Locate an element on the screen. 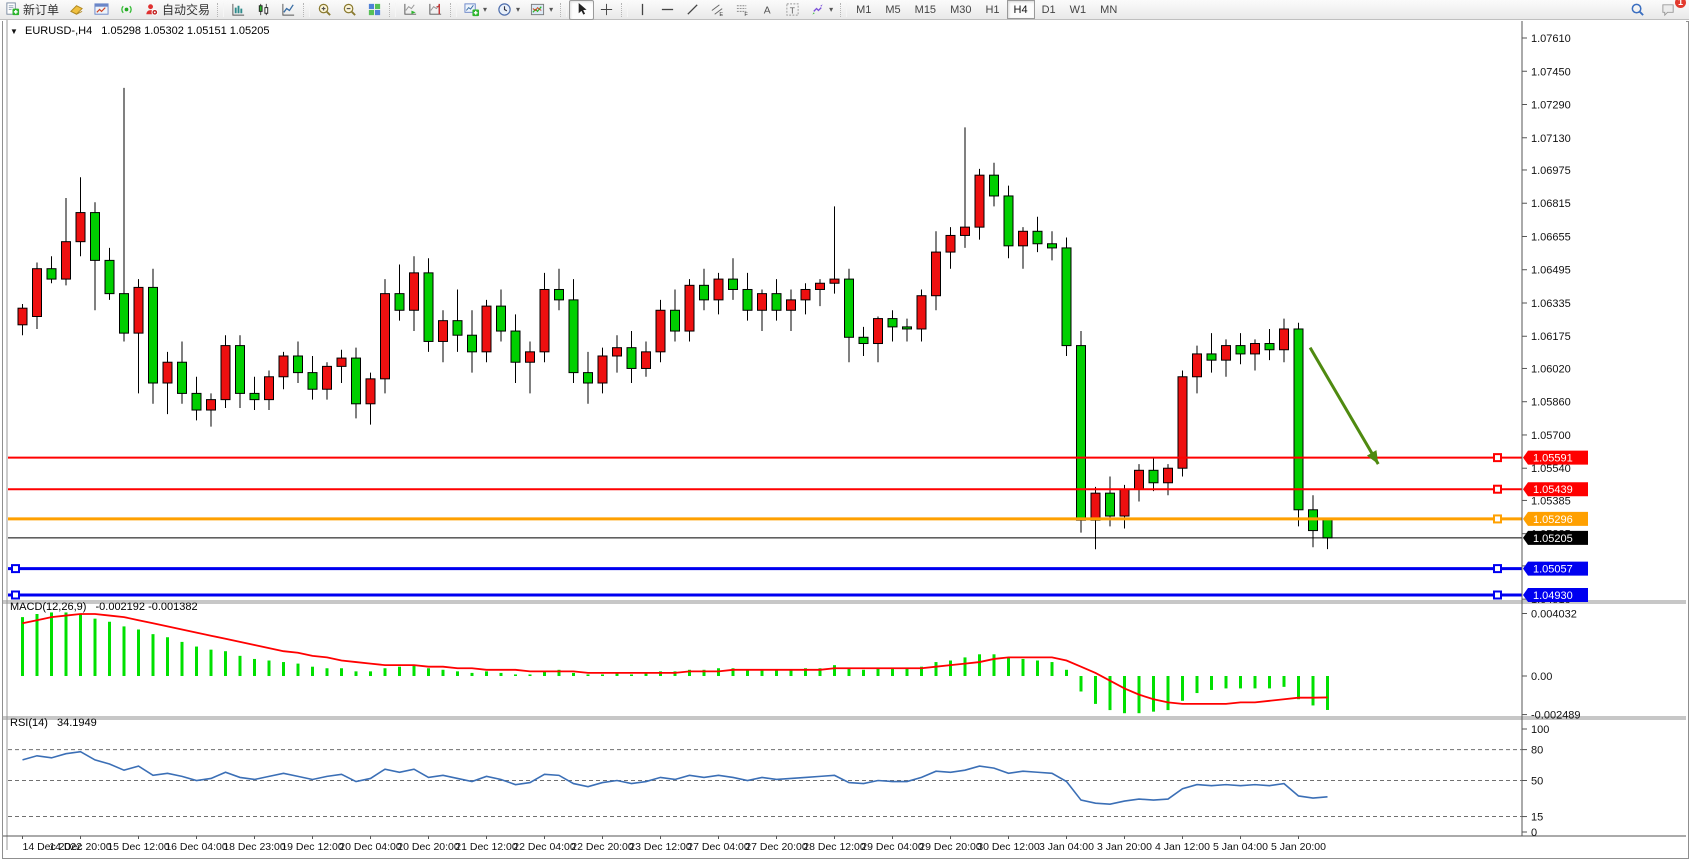  time-axis-label: 14 Dec 20:00 is located at coordinates (80, 847).